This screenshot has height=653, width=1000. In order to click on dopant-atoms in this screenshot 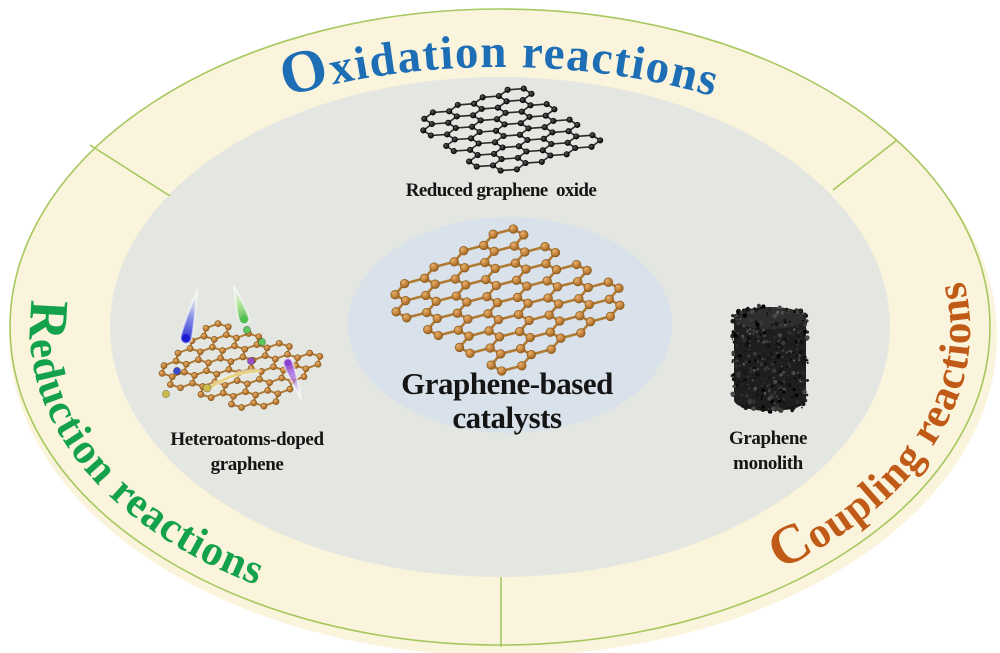, I will do `click(214, 362)`.